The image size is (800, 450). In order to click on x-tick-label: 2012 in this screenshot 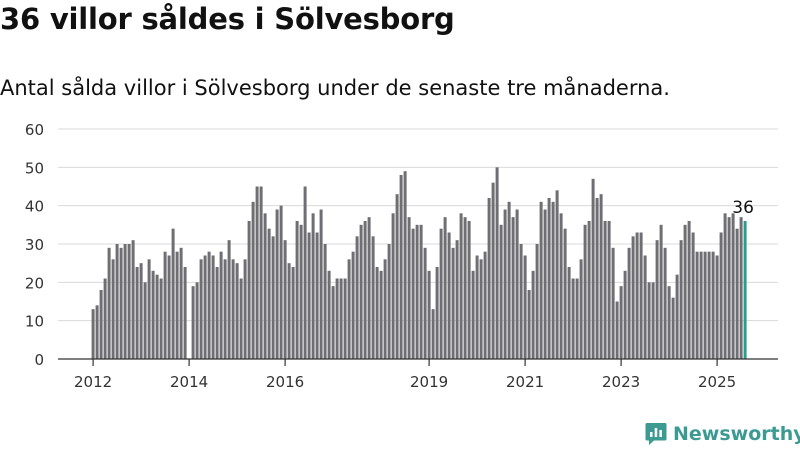, I will do `click(93, 382)`.